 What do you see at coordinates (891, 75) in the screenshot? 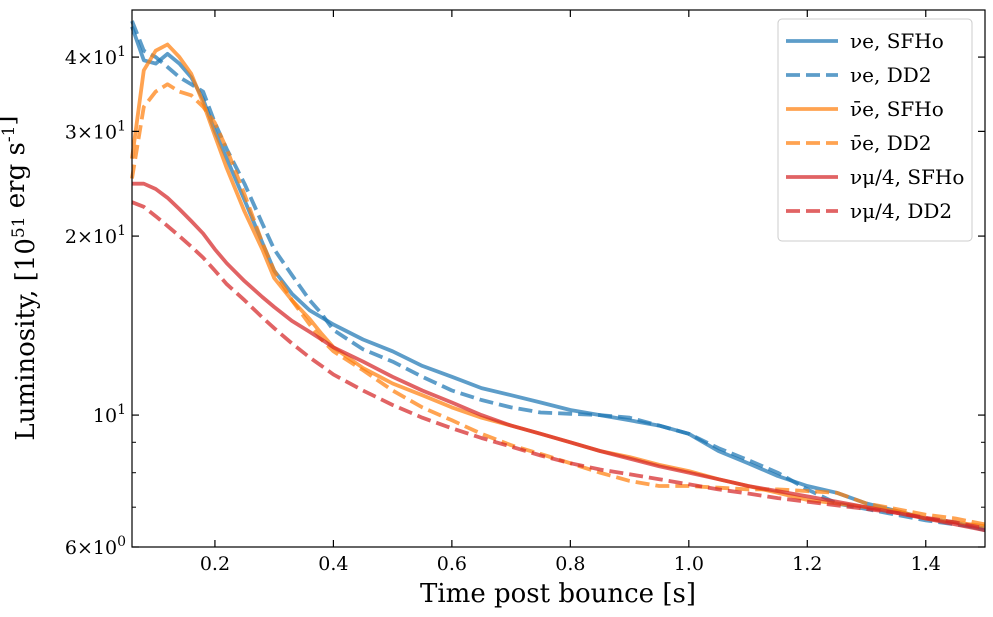
I see `legend-label: νe, DD2` at bounding box center [891, 75].